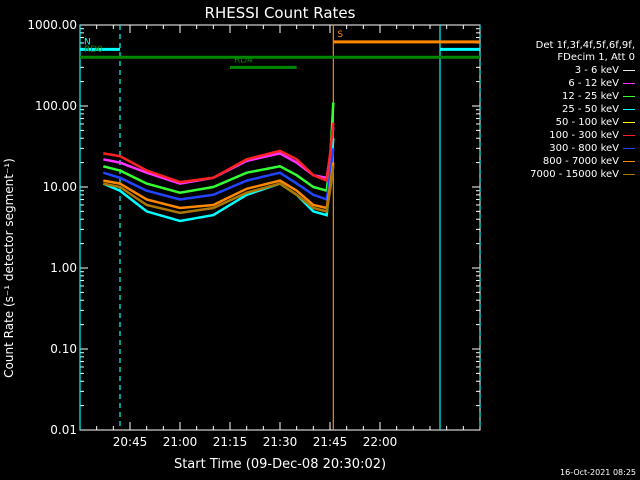 This screenshot has width=640, height=480. I want to click on legend-entry: 25 - 50 keV, so click(557, 109).